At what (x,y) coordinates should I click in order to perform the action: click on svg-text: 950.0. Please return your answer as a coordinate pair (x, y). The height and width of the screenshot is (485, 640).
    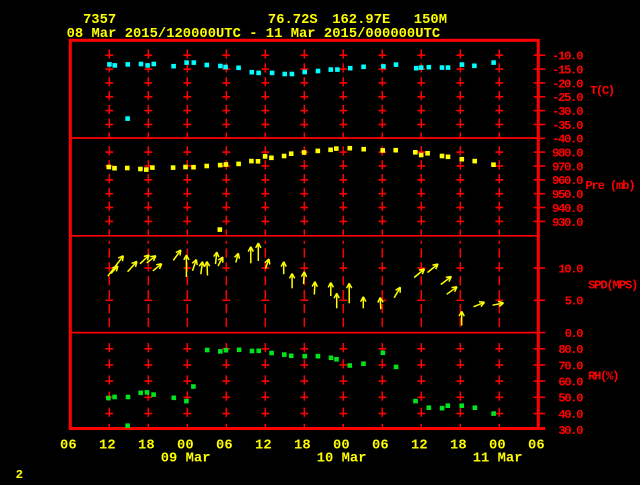
    Looking at the image, I should click on (568, 195).